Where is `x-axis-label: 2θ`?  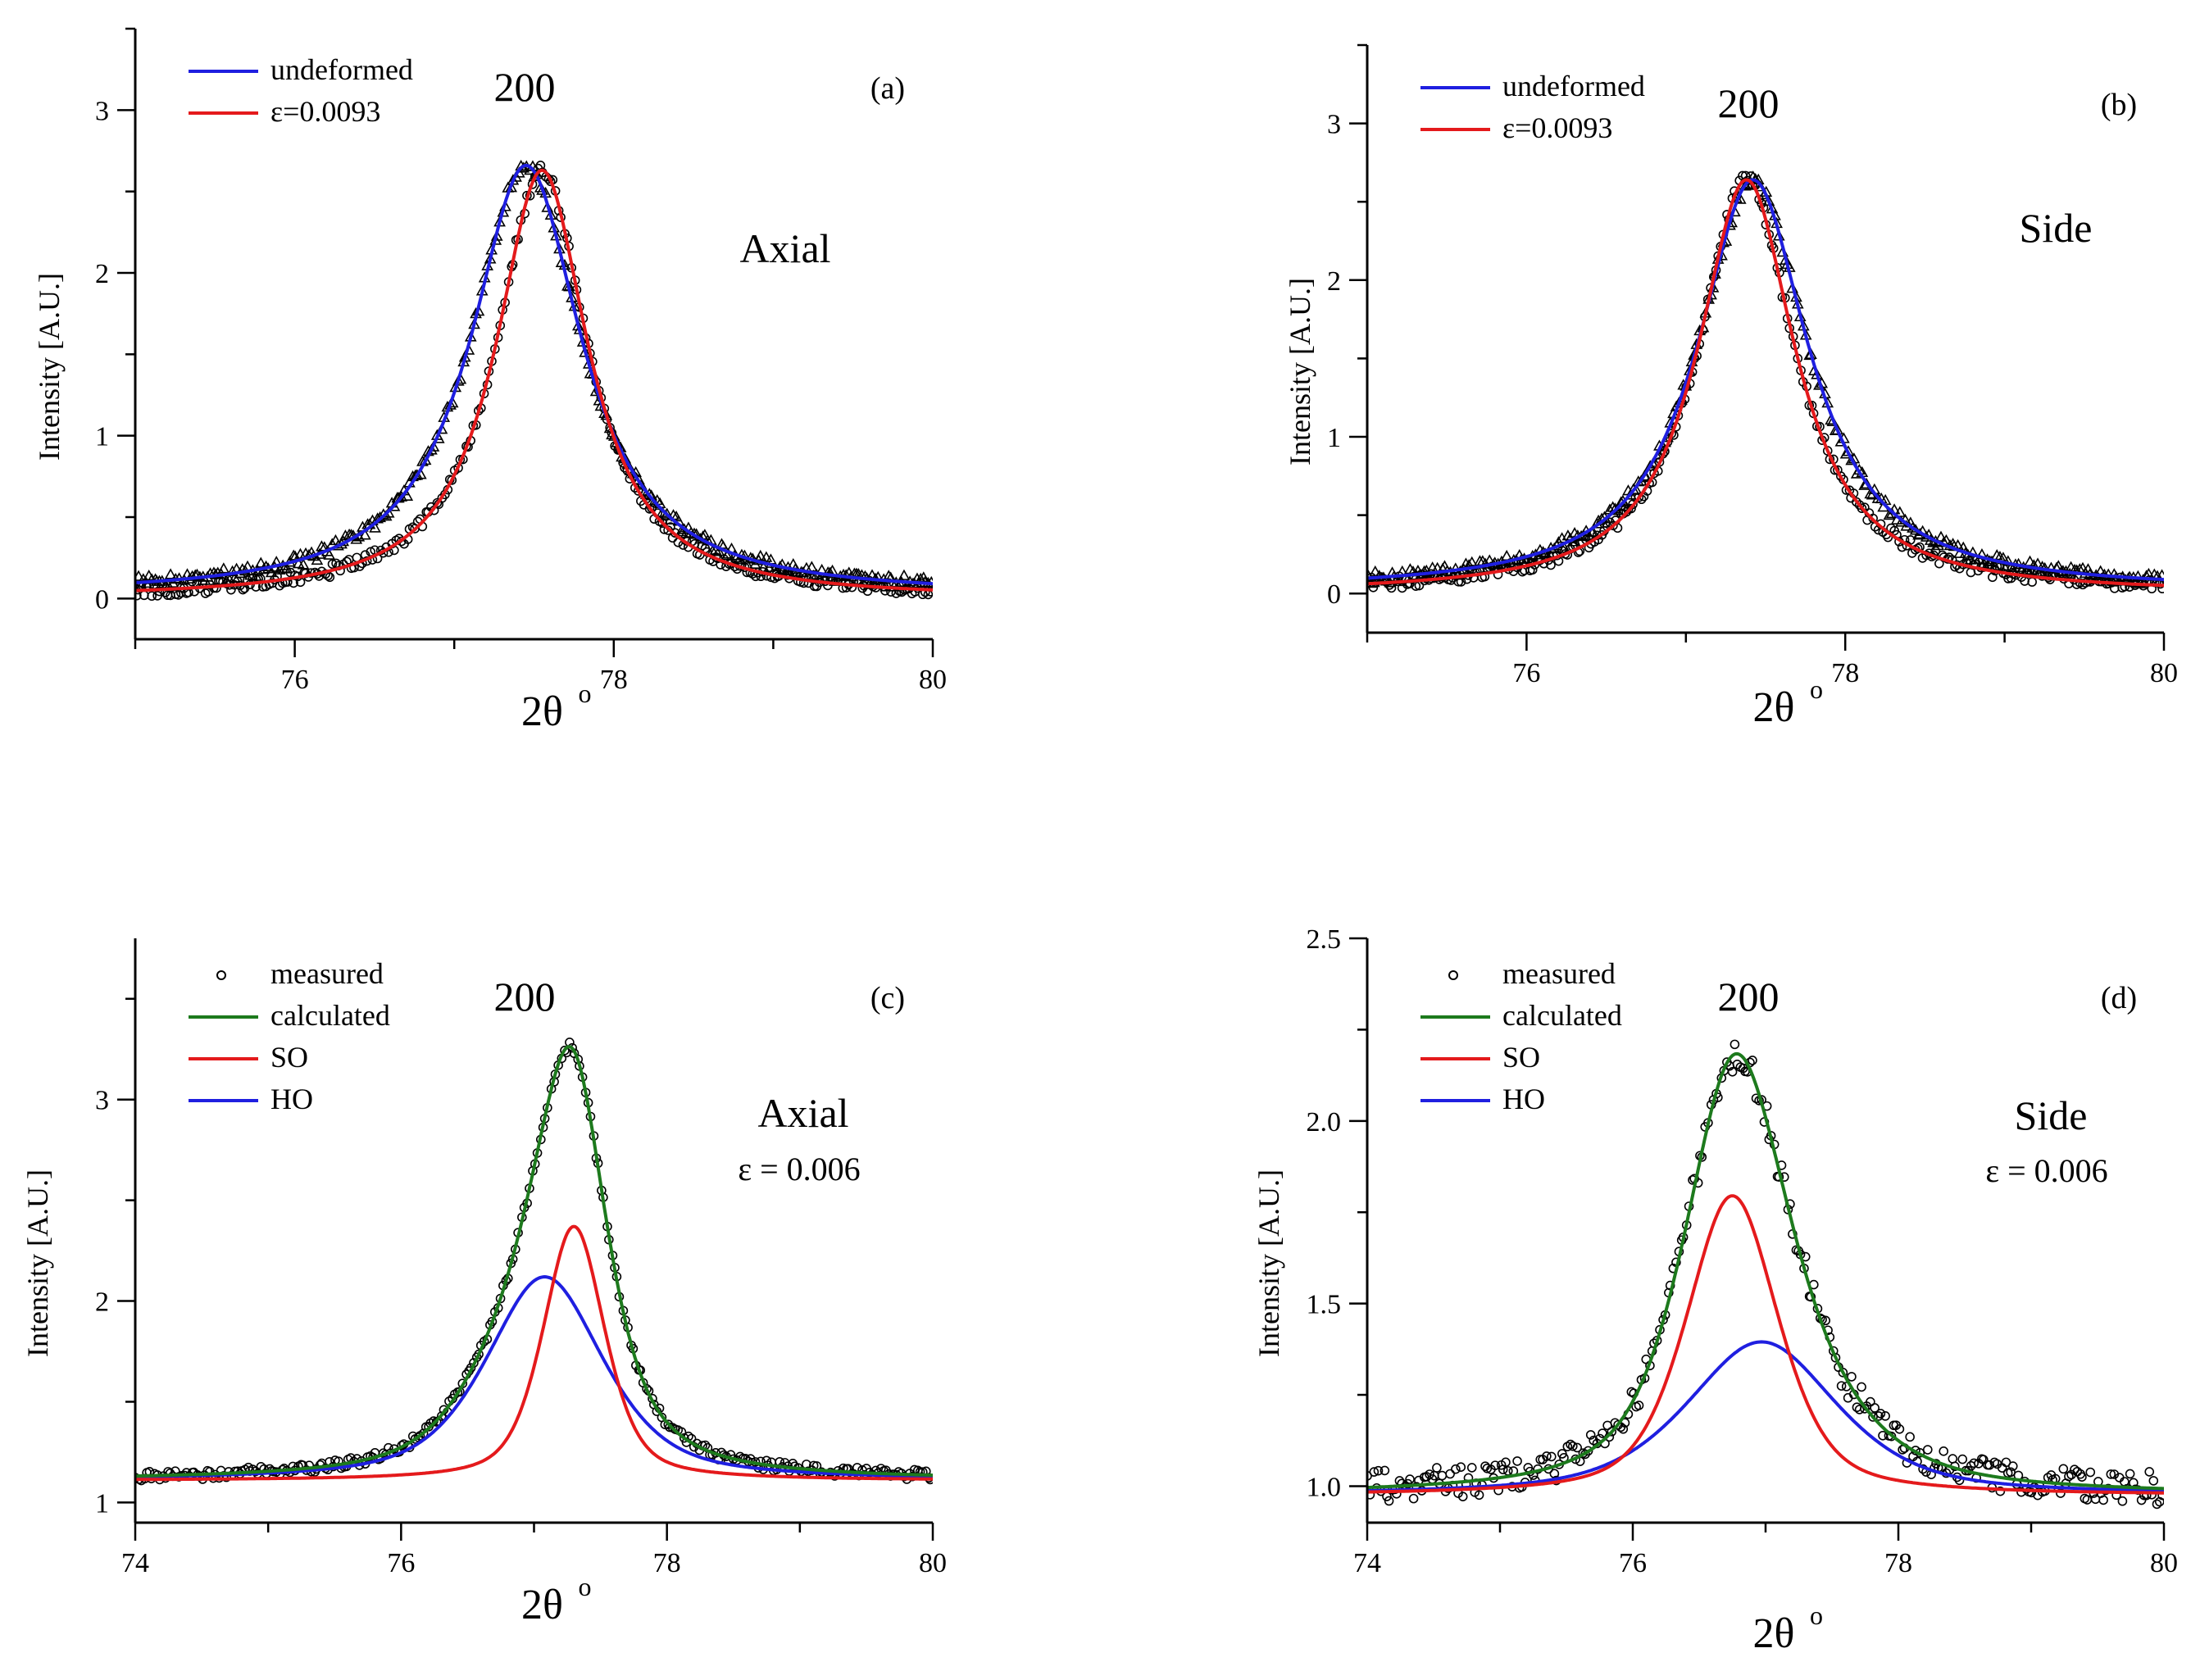
x-axis-label: 2θ is located at coordinates (542, 711).